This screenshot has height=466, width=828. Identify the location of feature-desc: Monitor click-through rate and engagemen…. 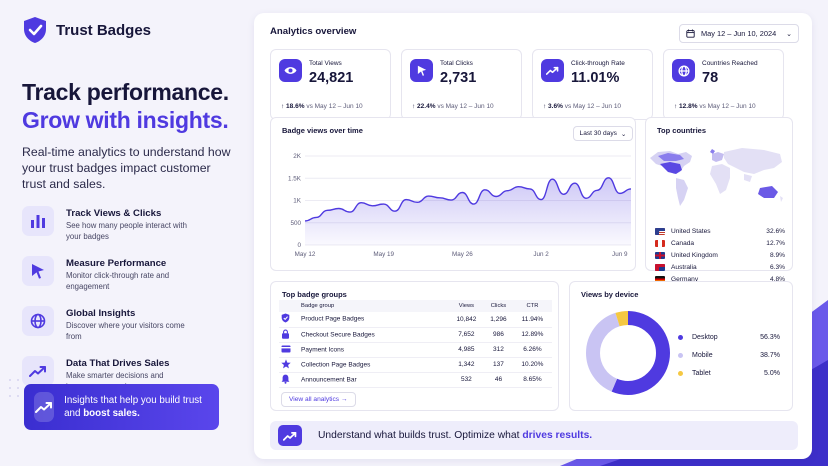
(118, 281).